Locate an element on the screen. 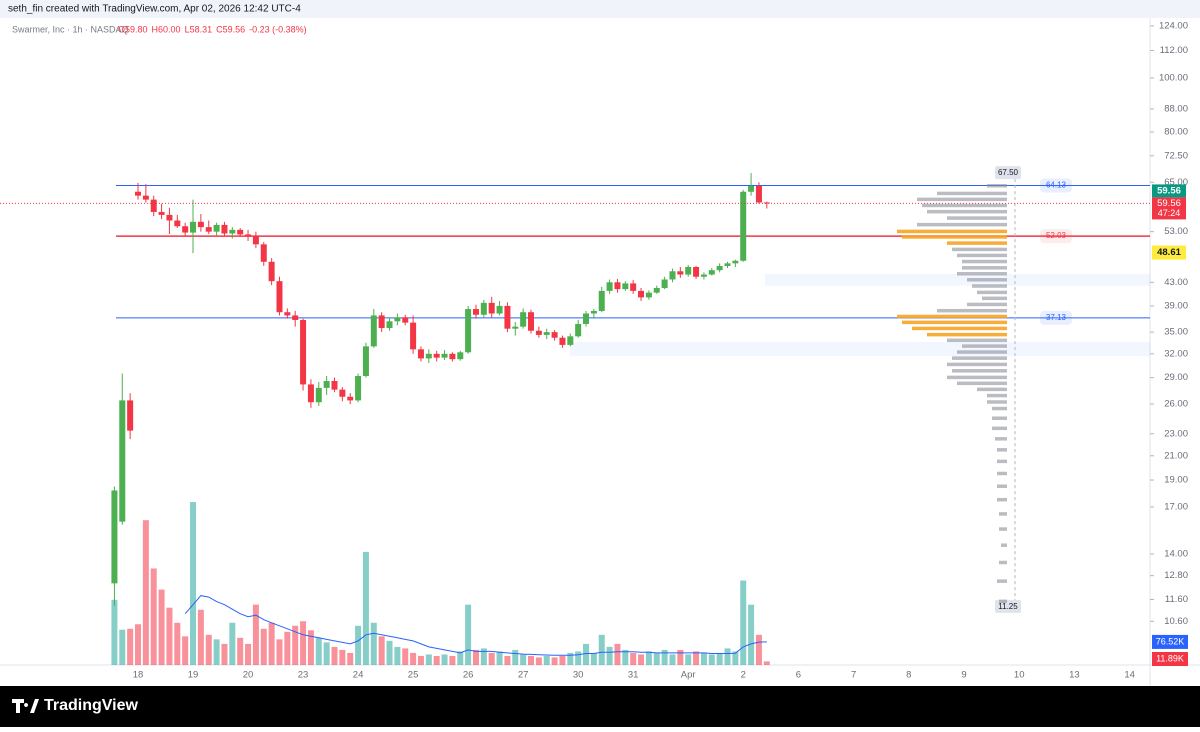 The width and height of the screenshot is (1200, 732). legend-value: O59.80 is located at coordinates (133, 29).